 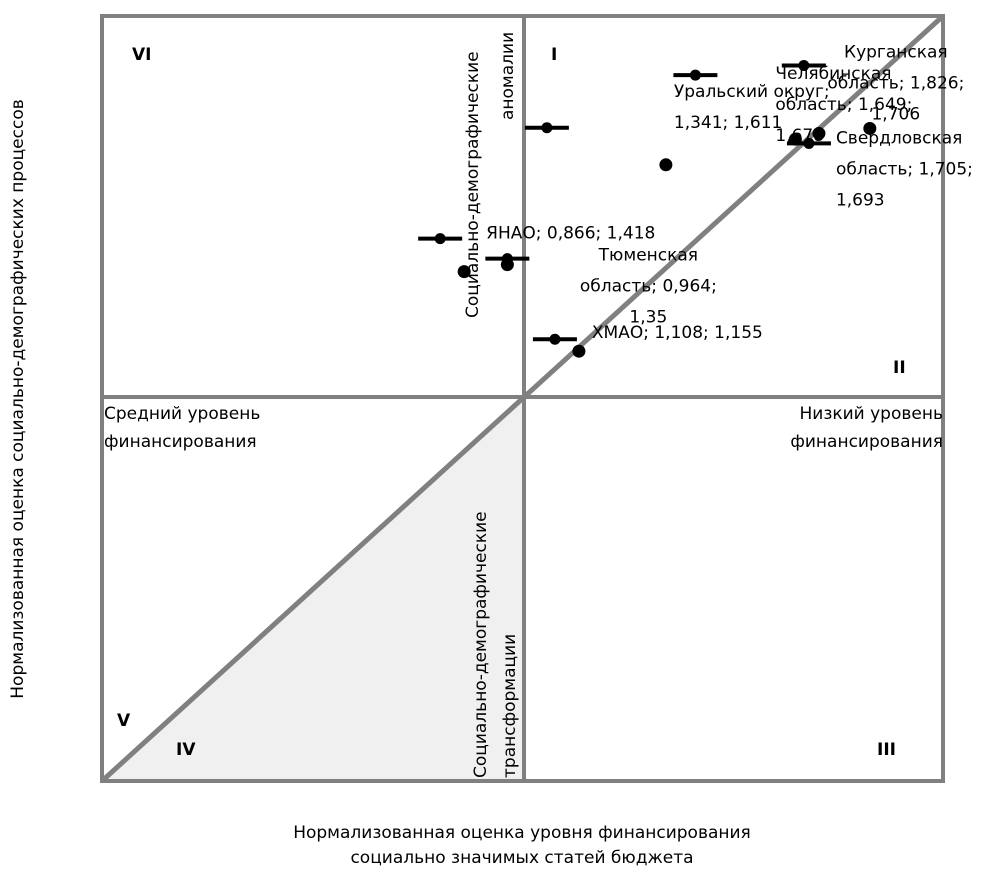 I want to click on quadrant-label-vi: VI, so click(x=141, y=55).